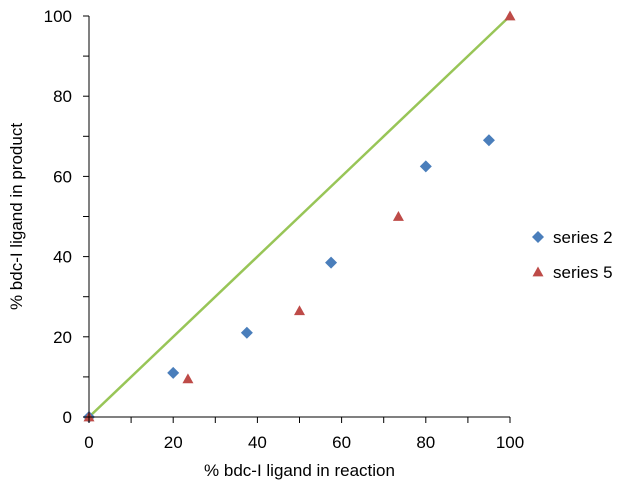 The height and width of the screenshot is (488, 640). Describe the element at coordinates (173, 442) in the screenshot. I see `x-tick-label: 20` at that location.